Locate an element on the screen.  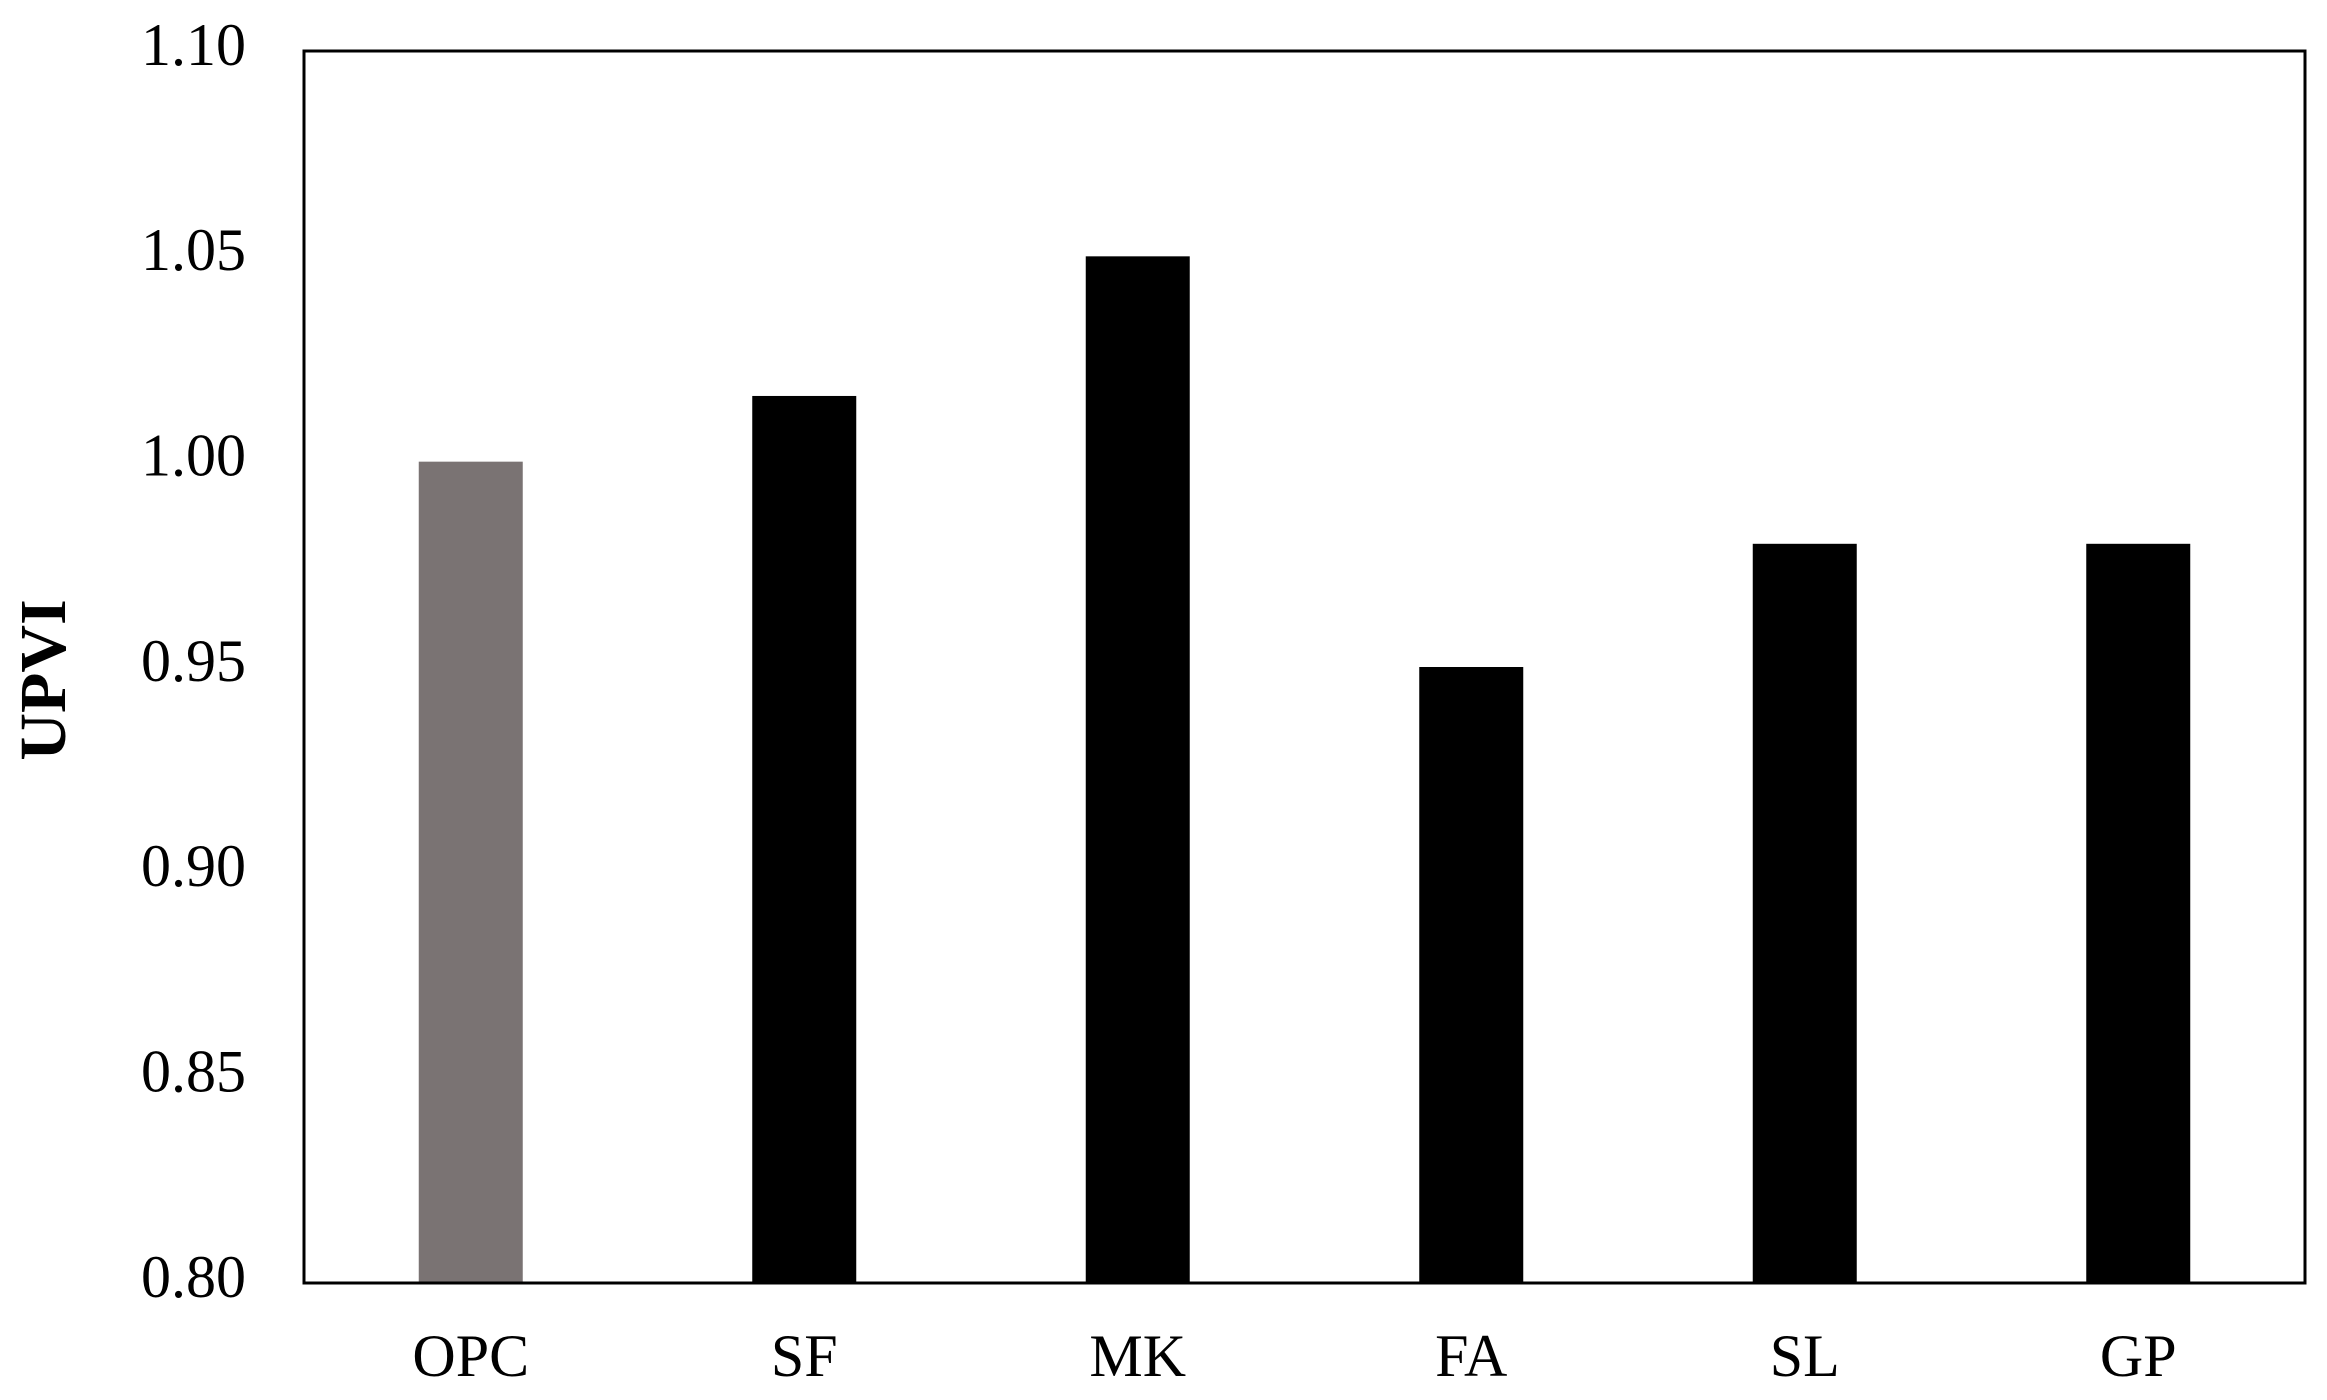
y-tick-label: 0.95 is located at coordinates (193, 661).